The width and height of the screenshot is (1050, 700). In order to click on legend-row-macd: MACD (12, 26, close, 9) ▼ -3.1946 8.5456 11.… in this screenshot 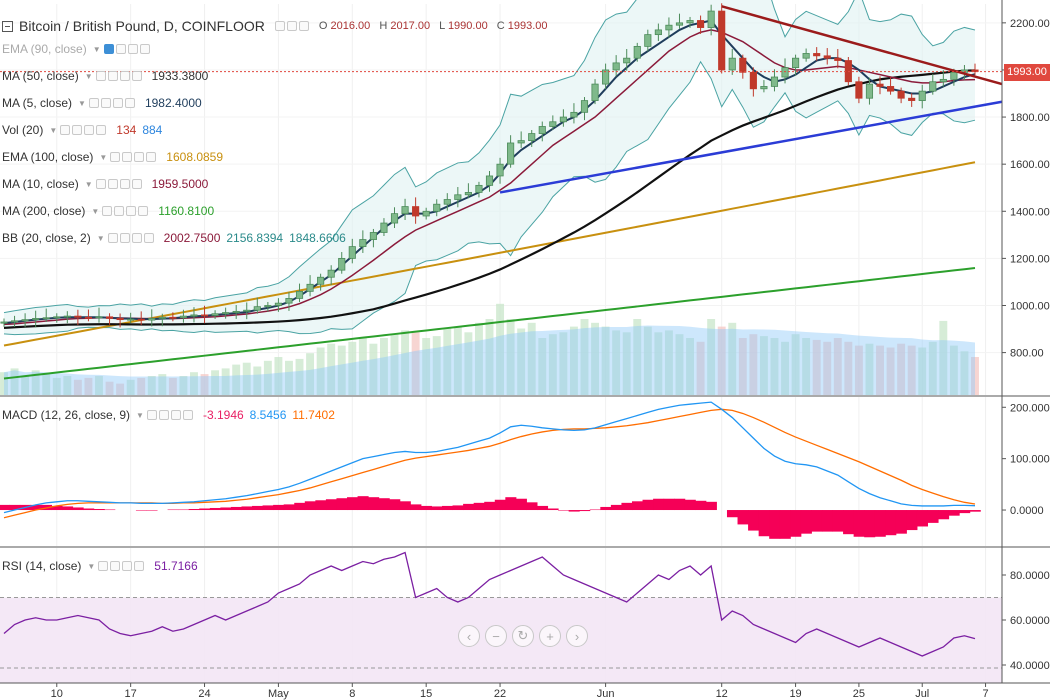, I will do `click(171, 415)`.